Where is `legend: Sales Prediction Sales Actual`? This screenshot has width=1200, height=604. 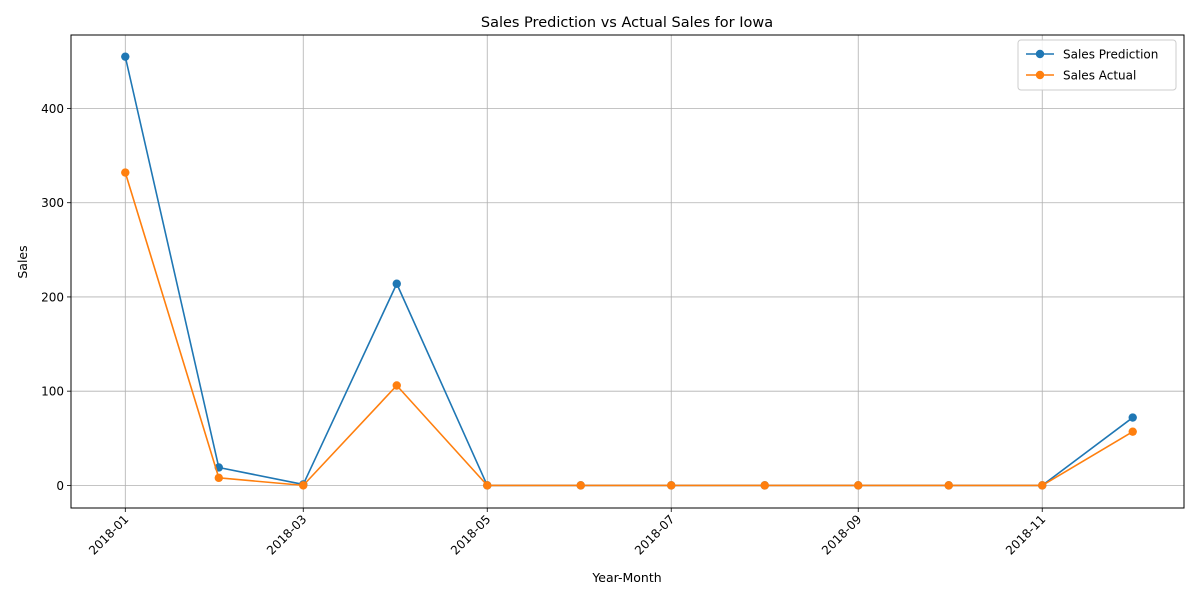 legend: Sales Prediction Sales Actual is located at coordinates (1097, 65).